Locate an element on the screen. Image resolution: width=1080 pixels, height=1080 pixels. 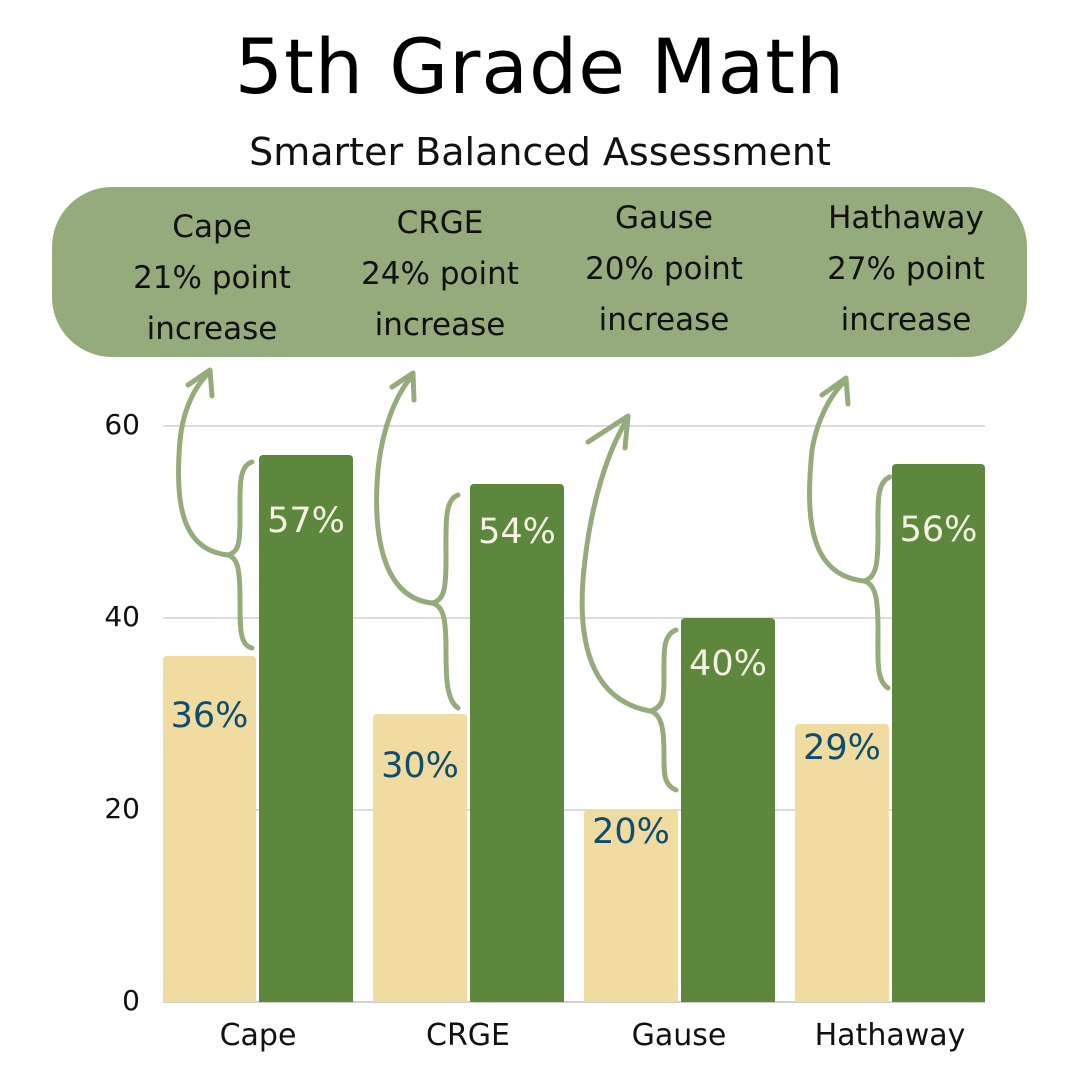
callout-increase: 21% point is located at coordinates (212, 278).